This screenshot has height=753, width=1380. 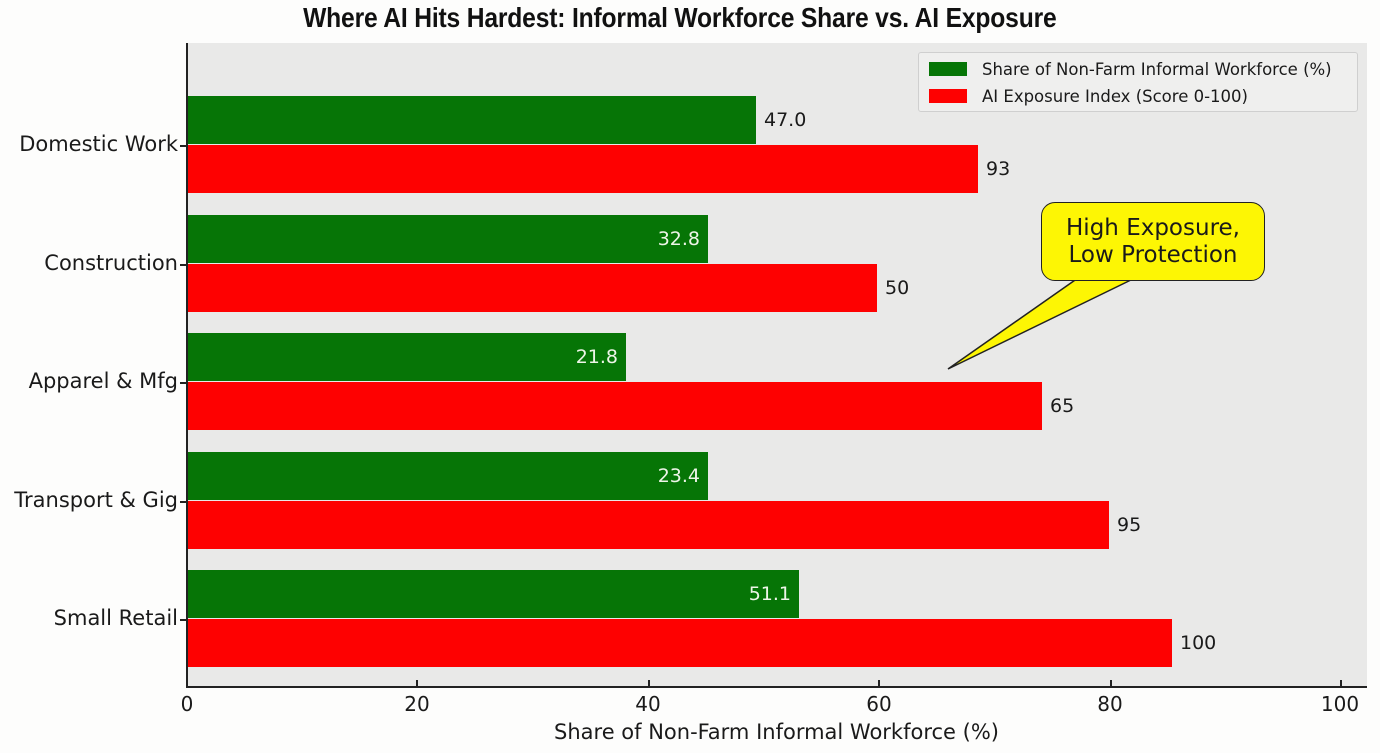 I want to click on x-tick-label-40: 40, so click(x=648, y=704).